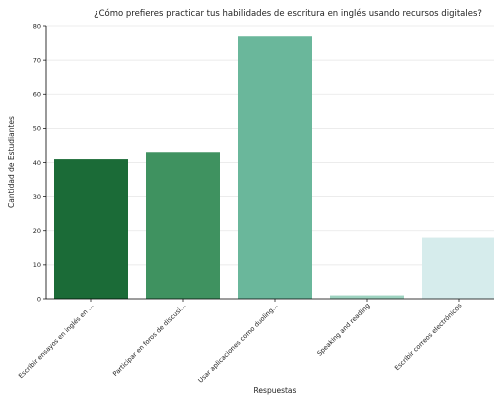  I want to click on y-tick-label: 30, so click(37, 197).